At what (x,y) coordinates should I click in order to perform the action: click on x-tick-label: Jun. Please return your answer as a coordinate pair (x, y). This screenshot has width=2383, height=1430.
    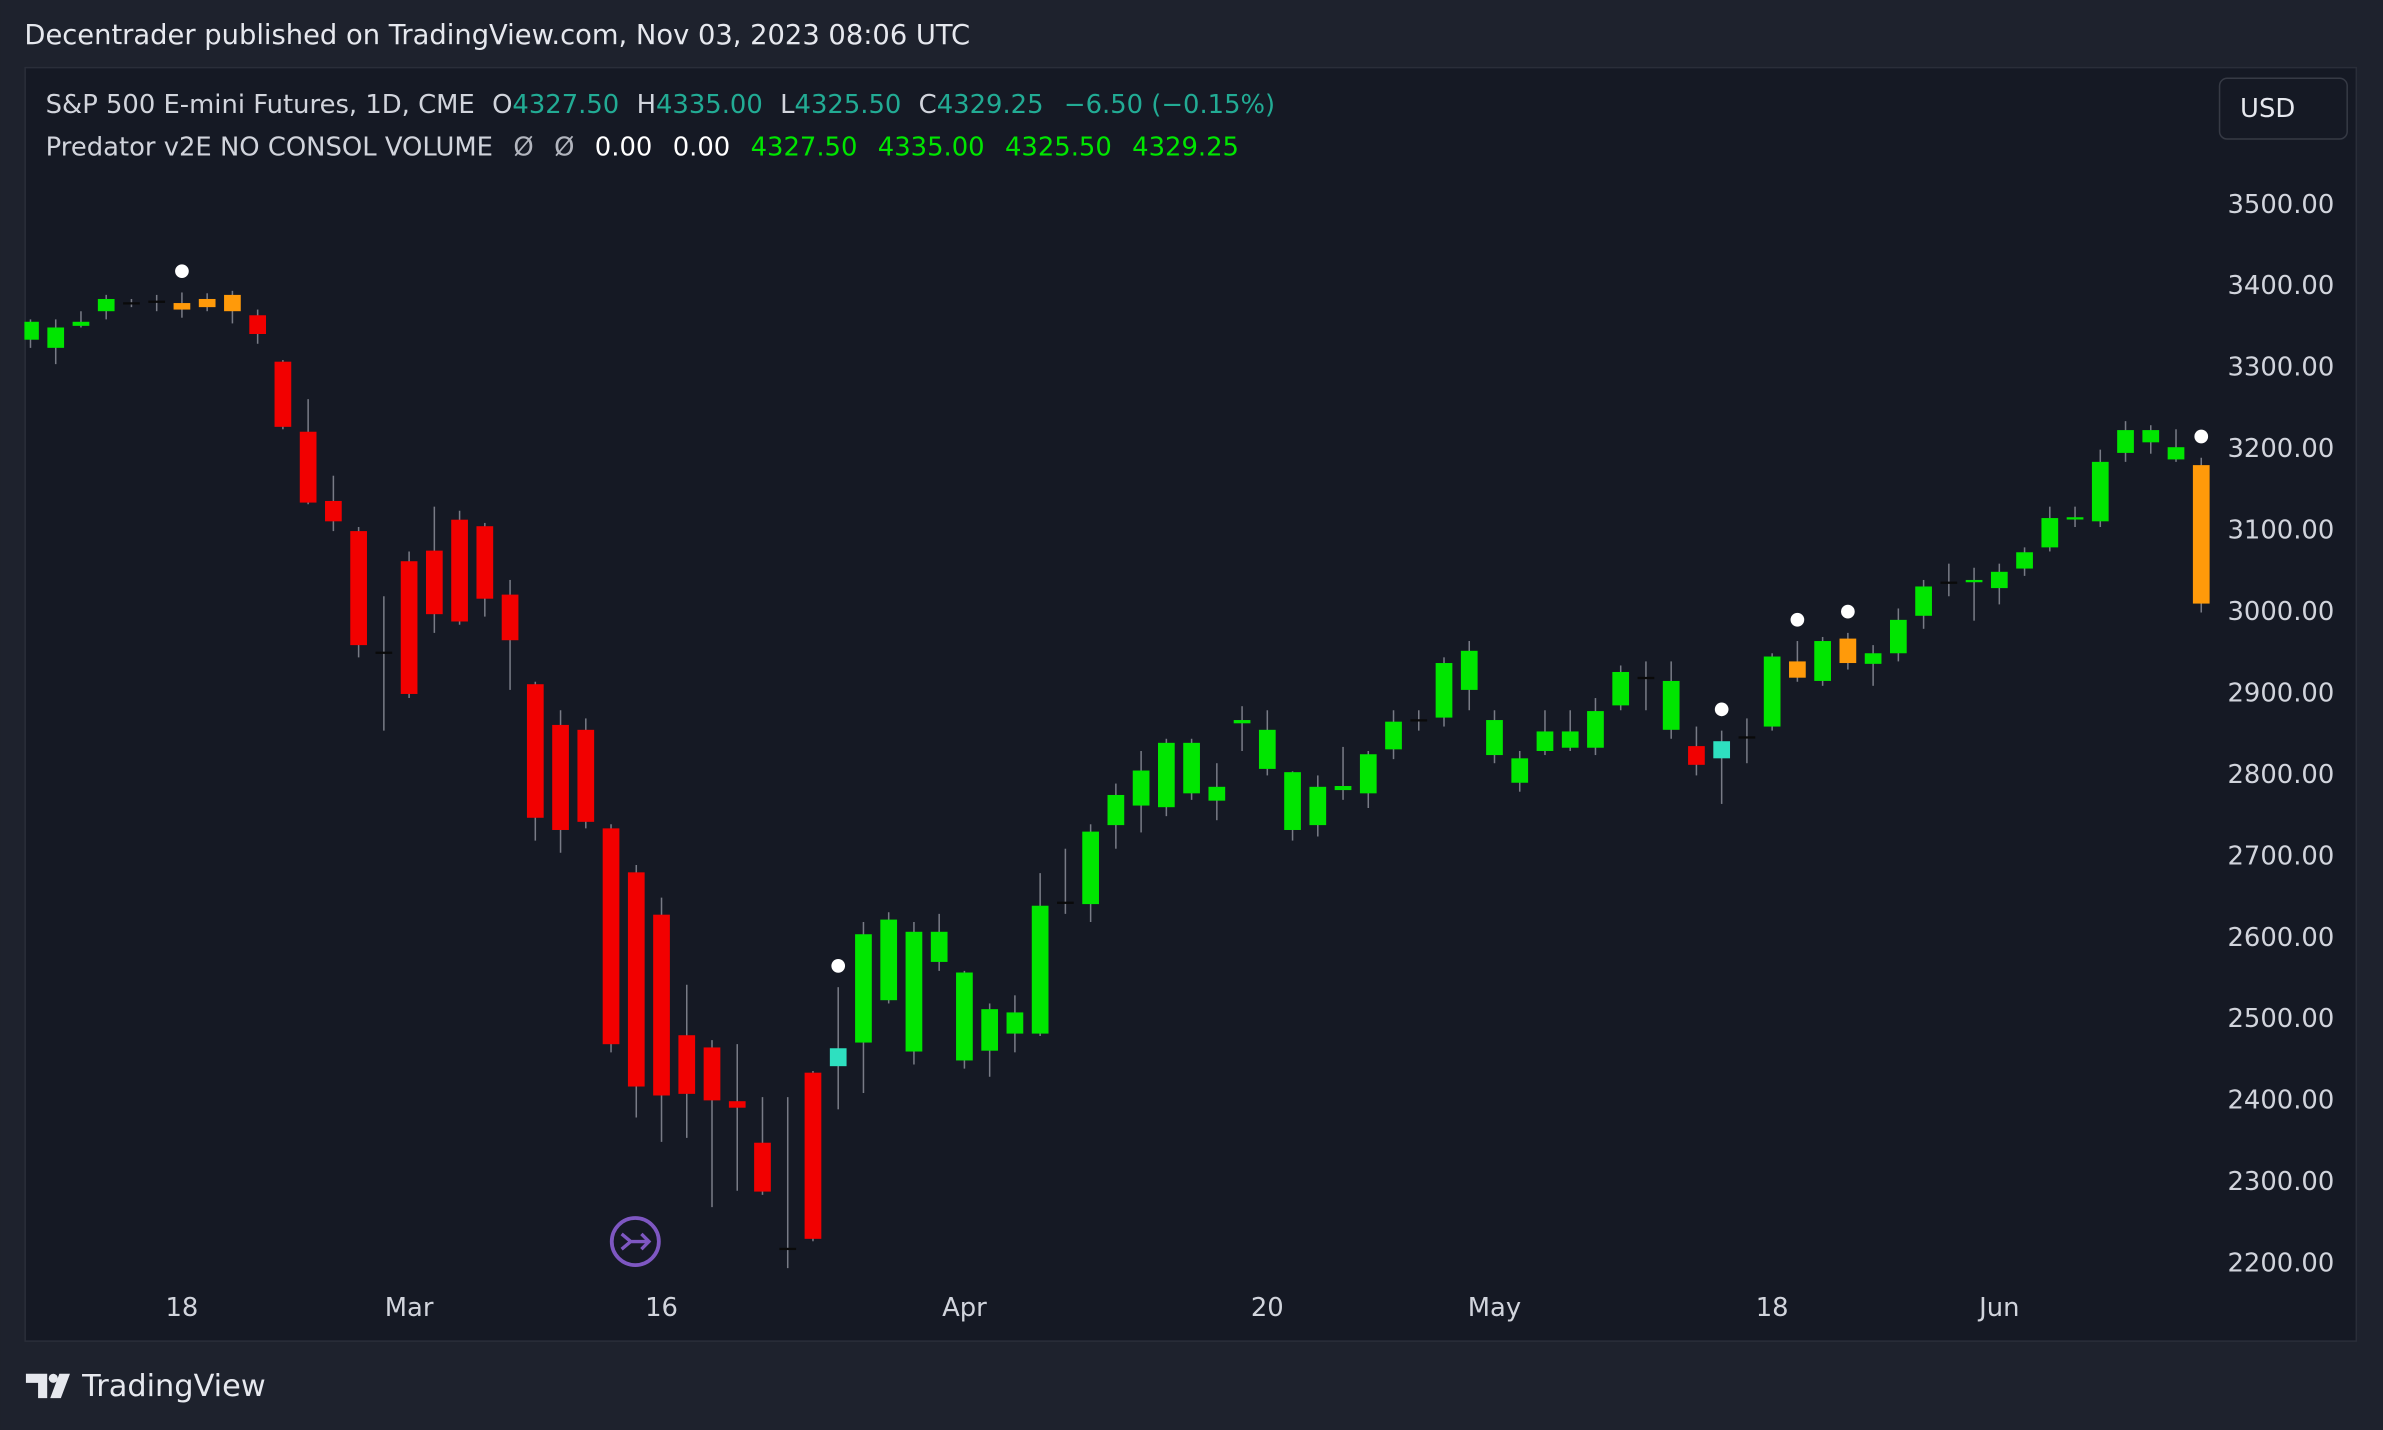
    Looking at the image, I should click on (1998, 1308).